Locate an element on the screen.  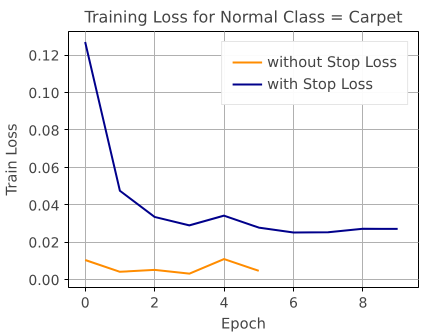
x-tick-label: 0 is located at coordinates (85, 304).